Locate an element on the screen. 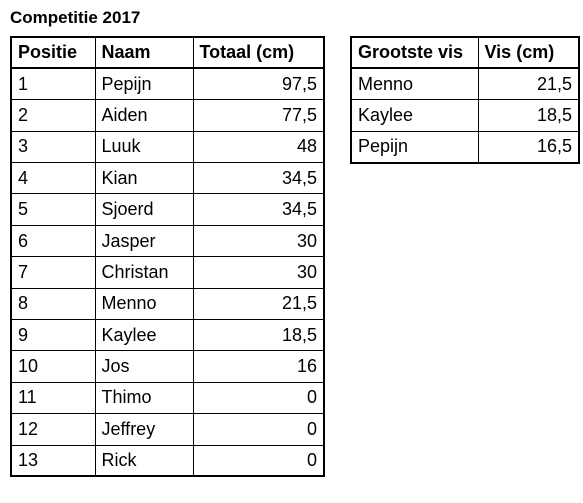 This screenshot has width=583, height=503. column-header-biggest-fish: Grootste vis is located at coordinates (414, 53).